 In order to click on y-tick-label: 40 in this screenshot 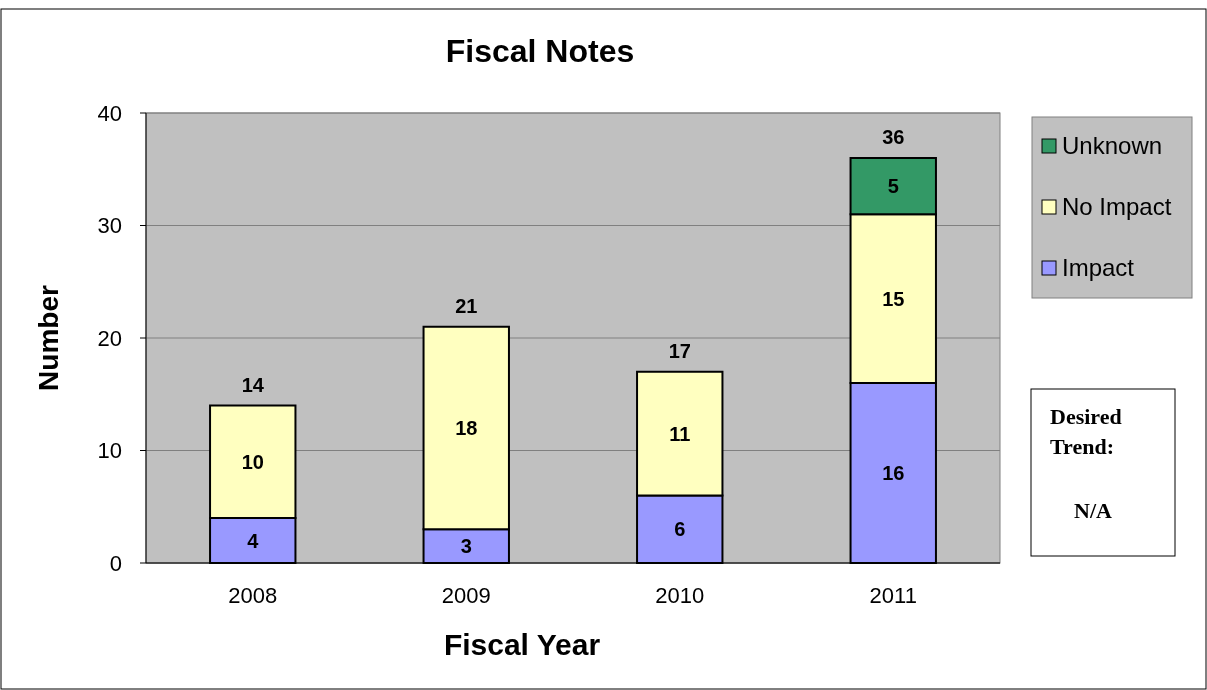, I will do `click(109, 113)`.